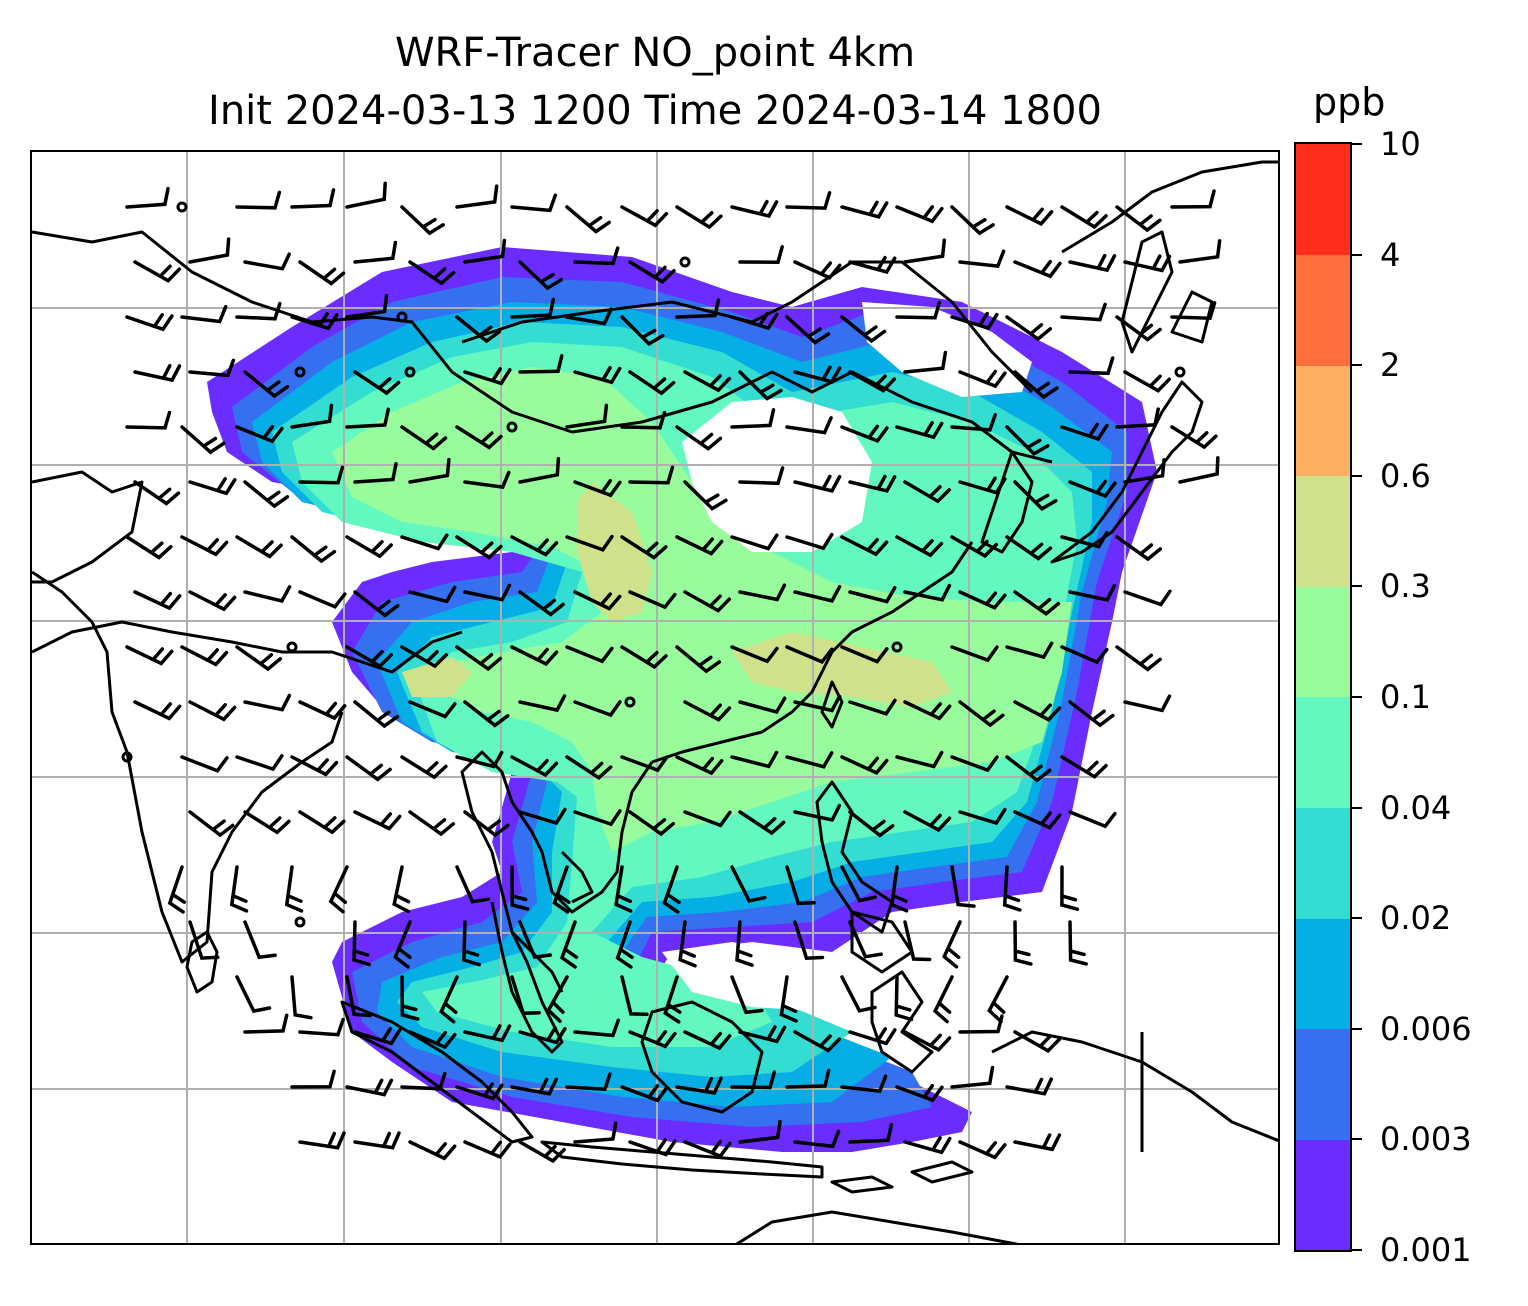 Image resolution: width=1528 pixels, height=1306 pixels. I want to click on coast-timor, so click(942, 1172).